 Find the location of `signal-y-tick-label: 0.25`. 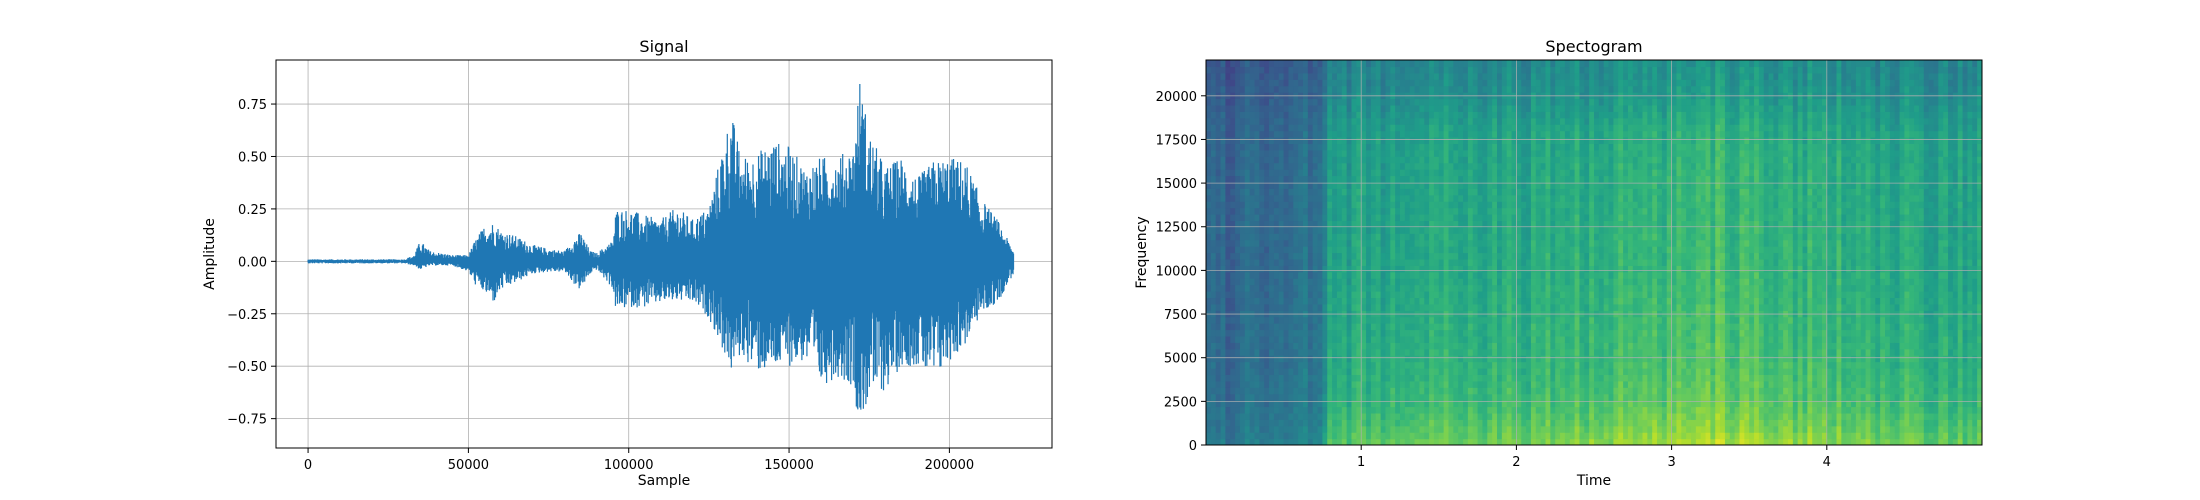

signal-y-tick-label: 0.25 is located at coordinates (252, 210).